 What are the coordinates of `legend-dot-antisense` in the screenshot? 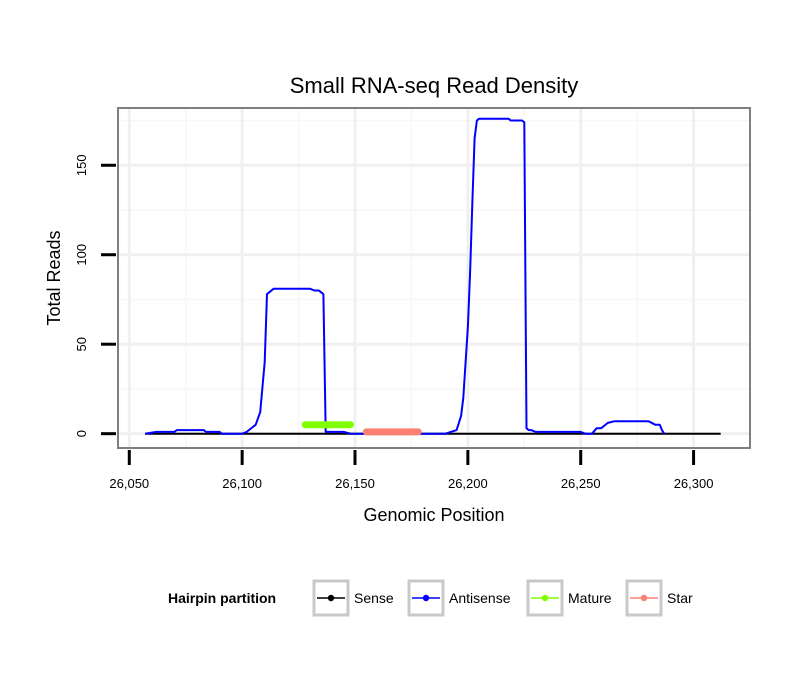 It's located at (426, 598).